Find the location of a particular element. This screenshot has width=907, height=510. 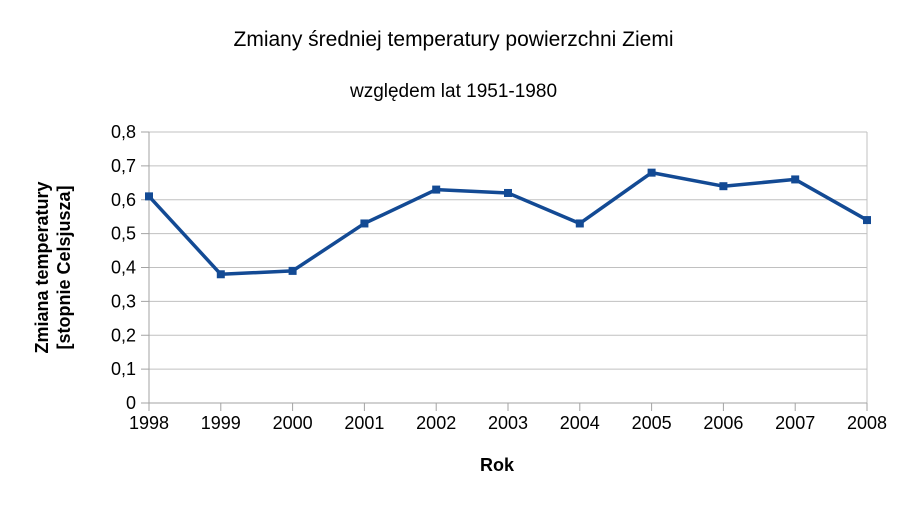

x-tick-label: 2002 is located at coordinates (436, 423).